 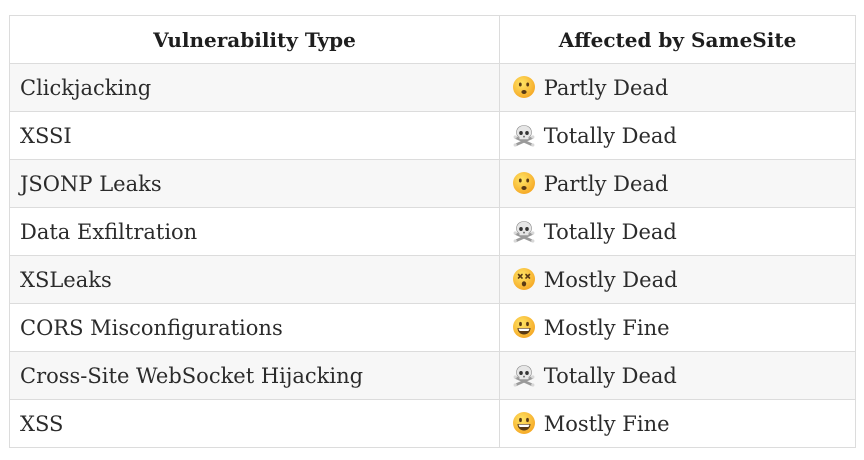 I want to click on table-row: JSONP Leaks Partly Dead, so click(x=432, y=183).